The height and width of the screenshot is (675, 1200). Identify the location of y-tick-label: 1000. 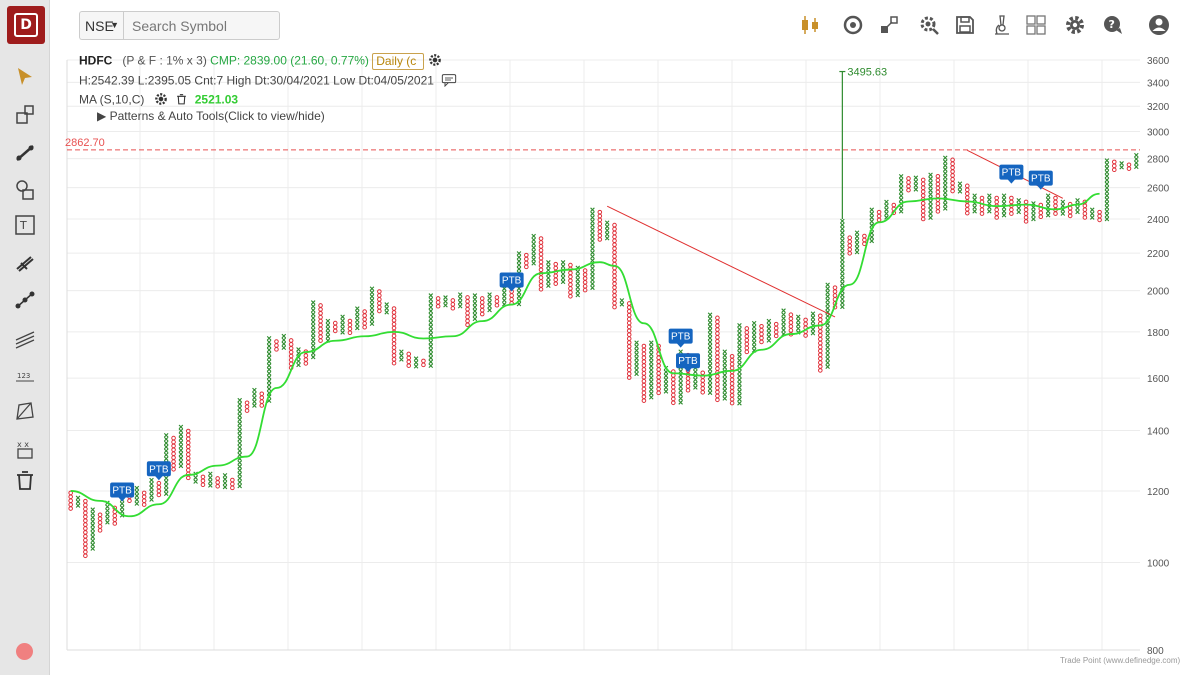
(1158, 563).